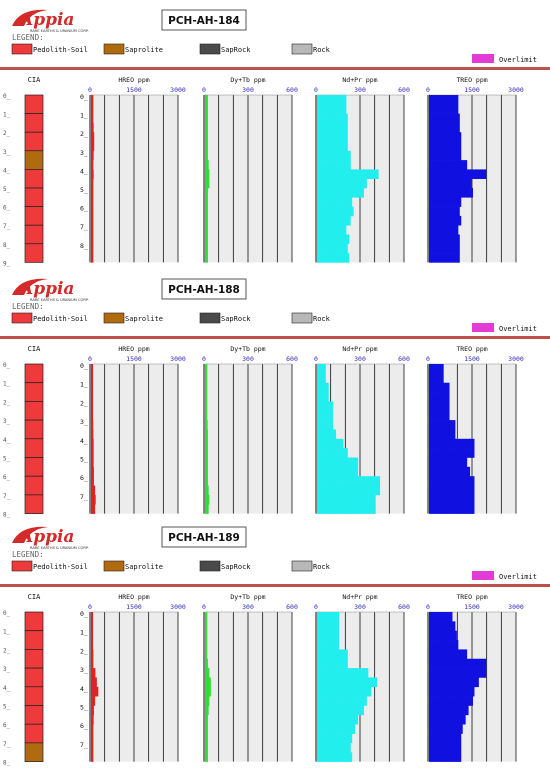 This screenshot has height=776, width=550. Describe the element at coordinates (7, 152) in the screenshot. I see `cia-depth-label: 3_` at that location.